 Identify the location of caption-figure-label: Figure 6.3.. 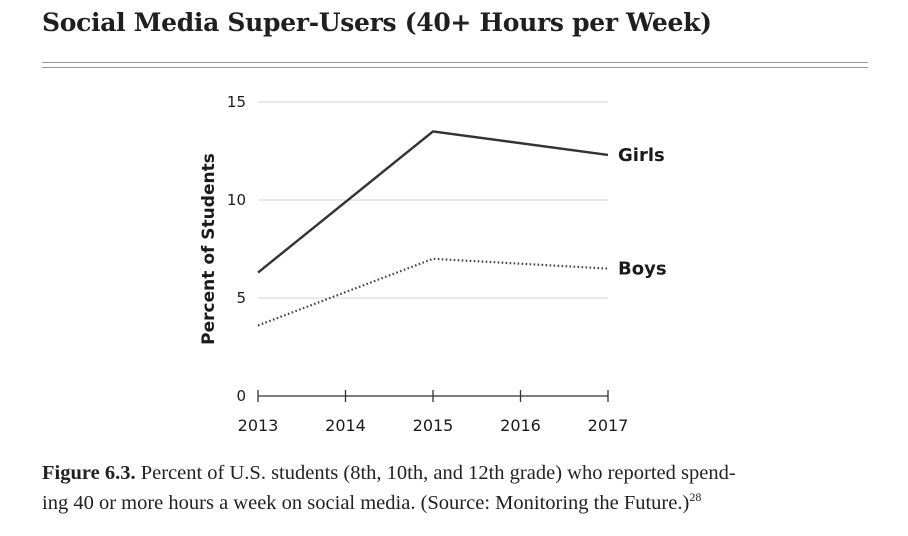
(89, 473).